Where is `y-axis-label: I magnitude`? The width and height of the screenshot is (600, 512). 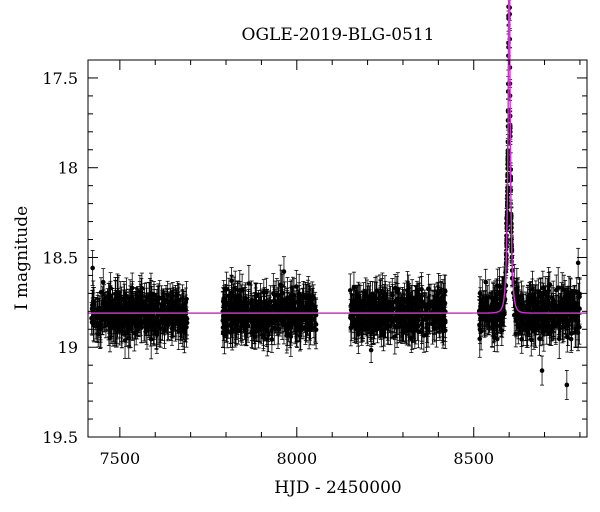
y-axis-label: I magnitude is located at coordinates (22, 258).